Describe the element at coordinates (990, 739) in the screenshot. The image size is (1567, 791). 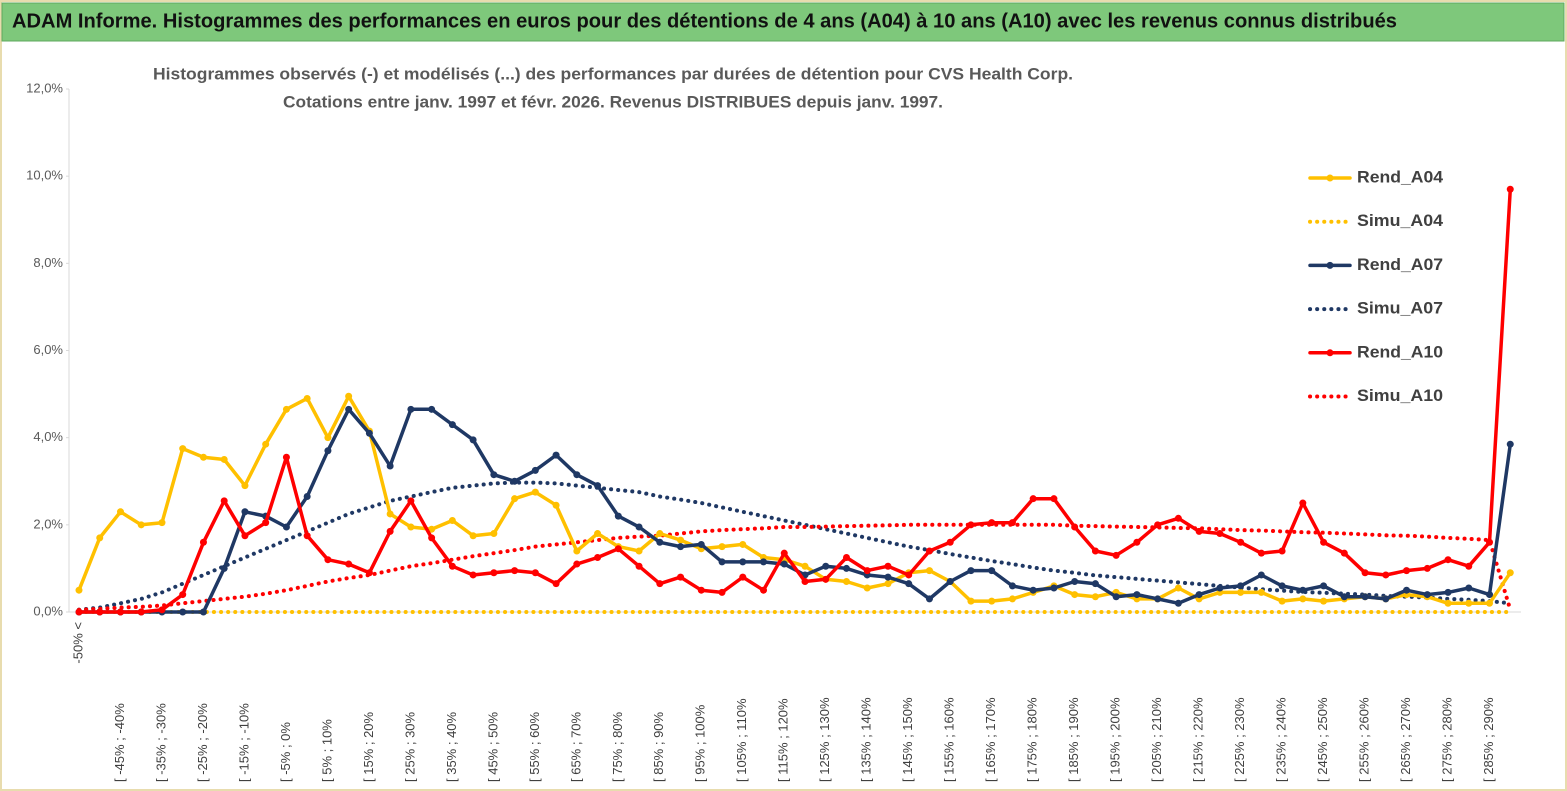
I see `x-tick-label: [ 165% ; 170%` at that location.